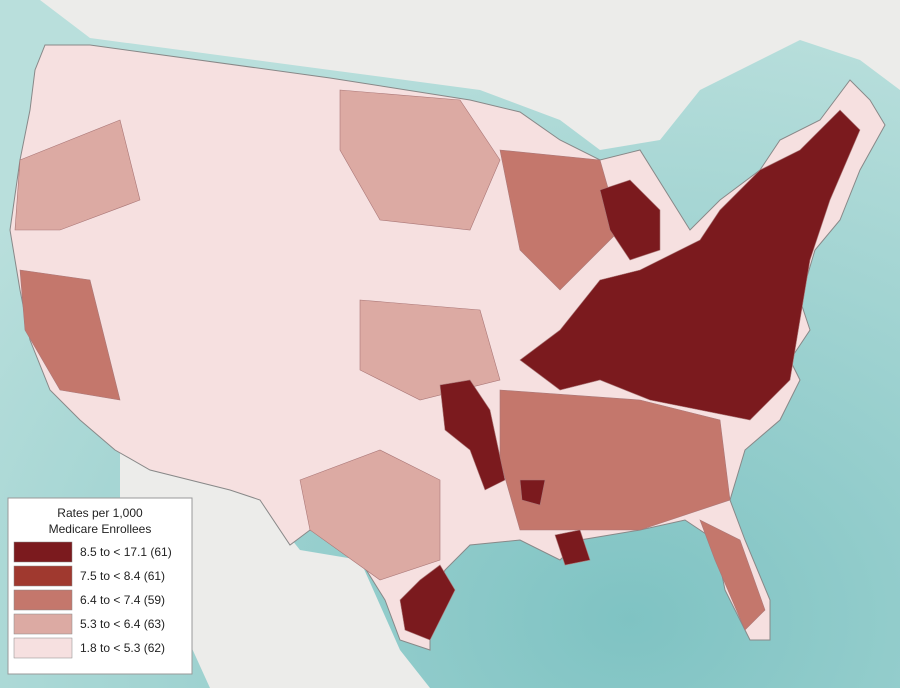 This screenshot has width=900, height=688. I want to click on legend-label: 8.5 to < 17.1 (61), so click(126, 552).